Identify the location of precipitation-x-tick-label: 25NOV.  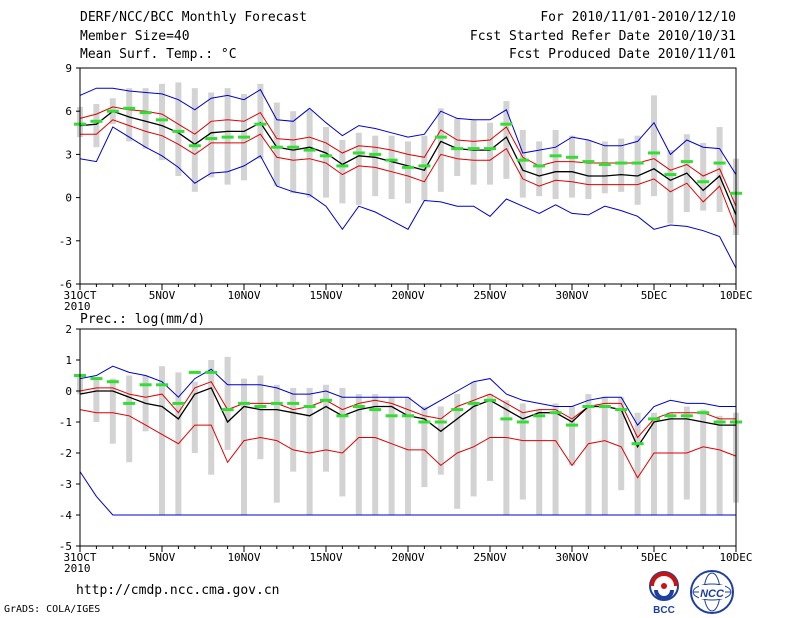
(489, 557).